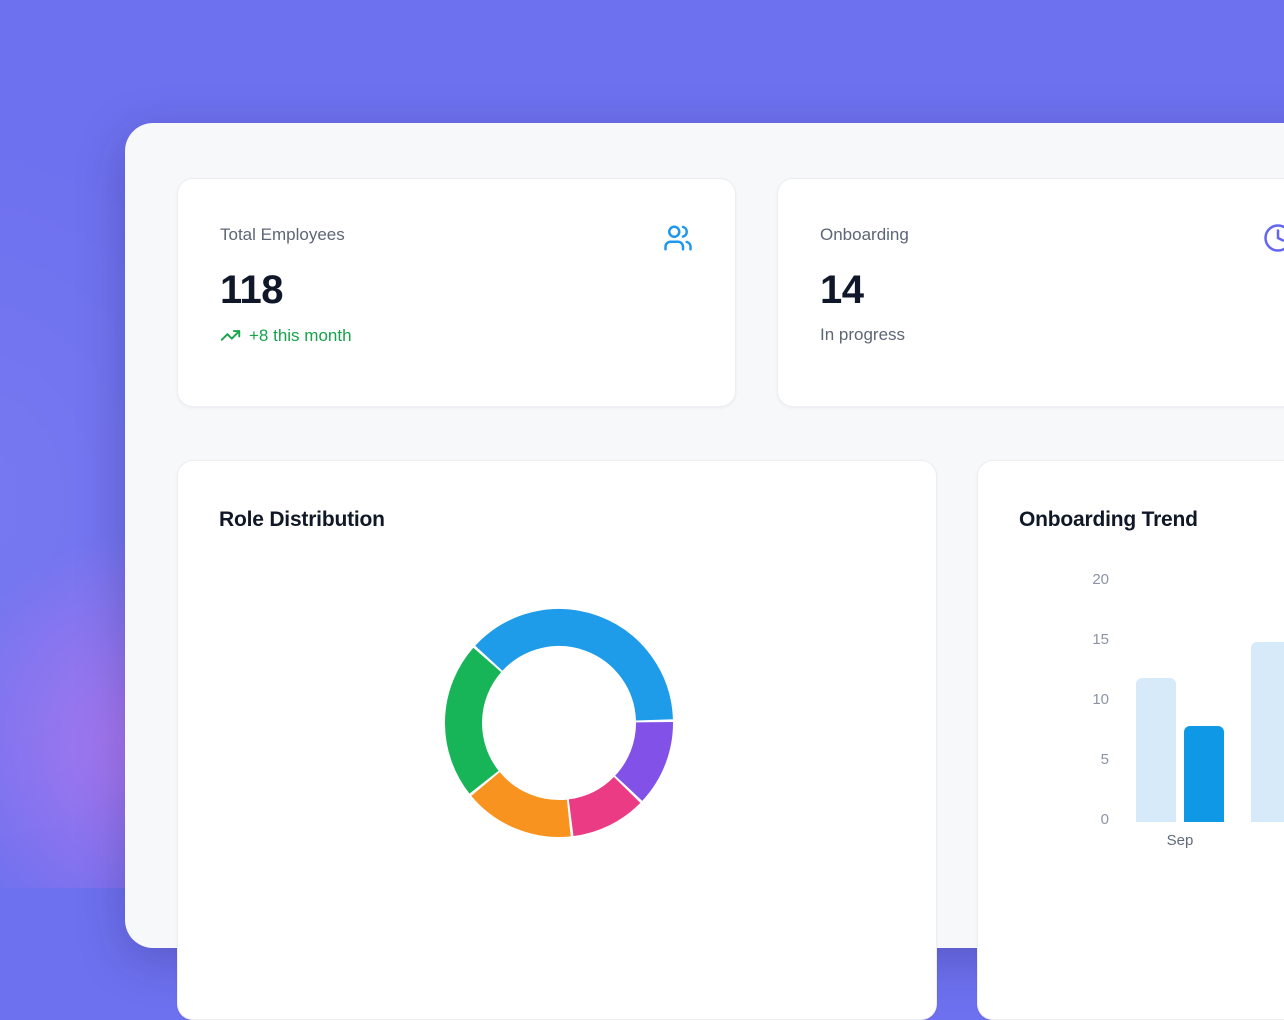 This screenshot has width=1284, height=1020. Describe the element at coordinates (527, 801) in the screenshot. I see `segment-orange` at that location.